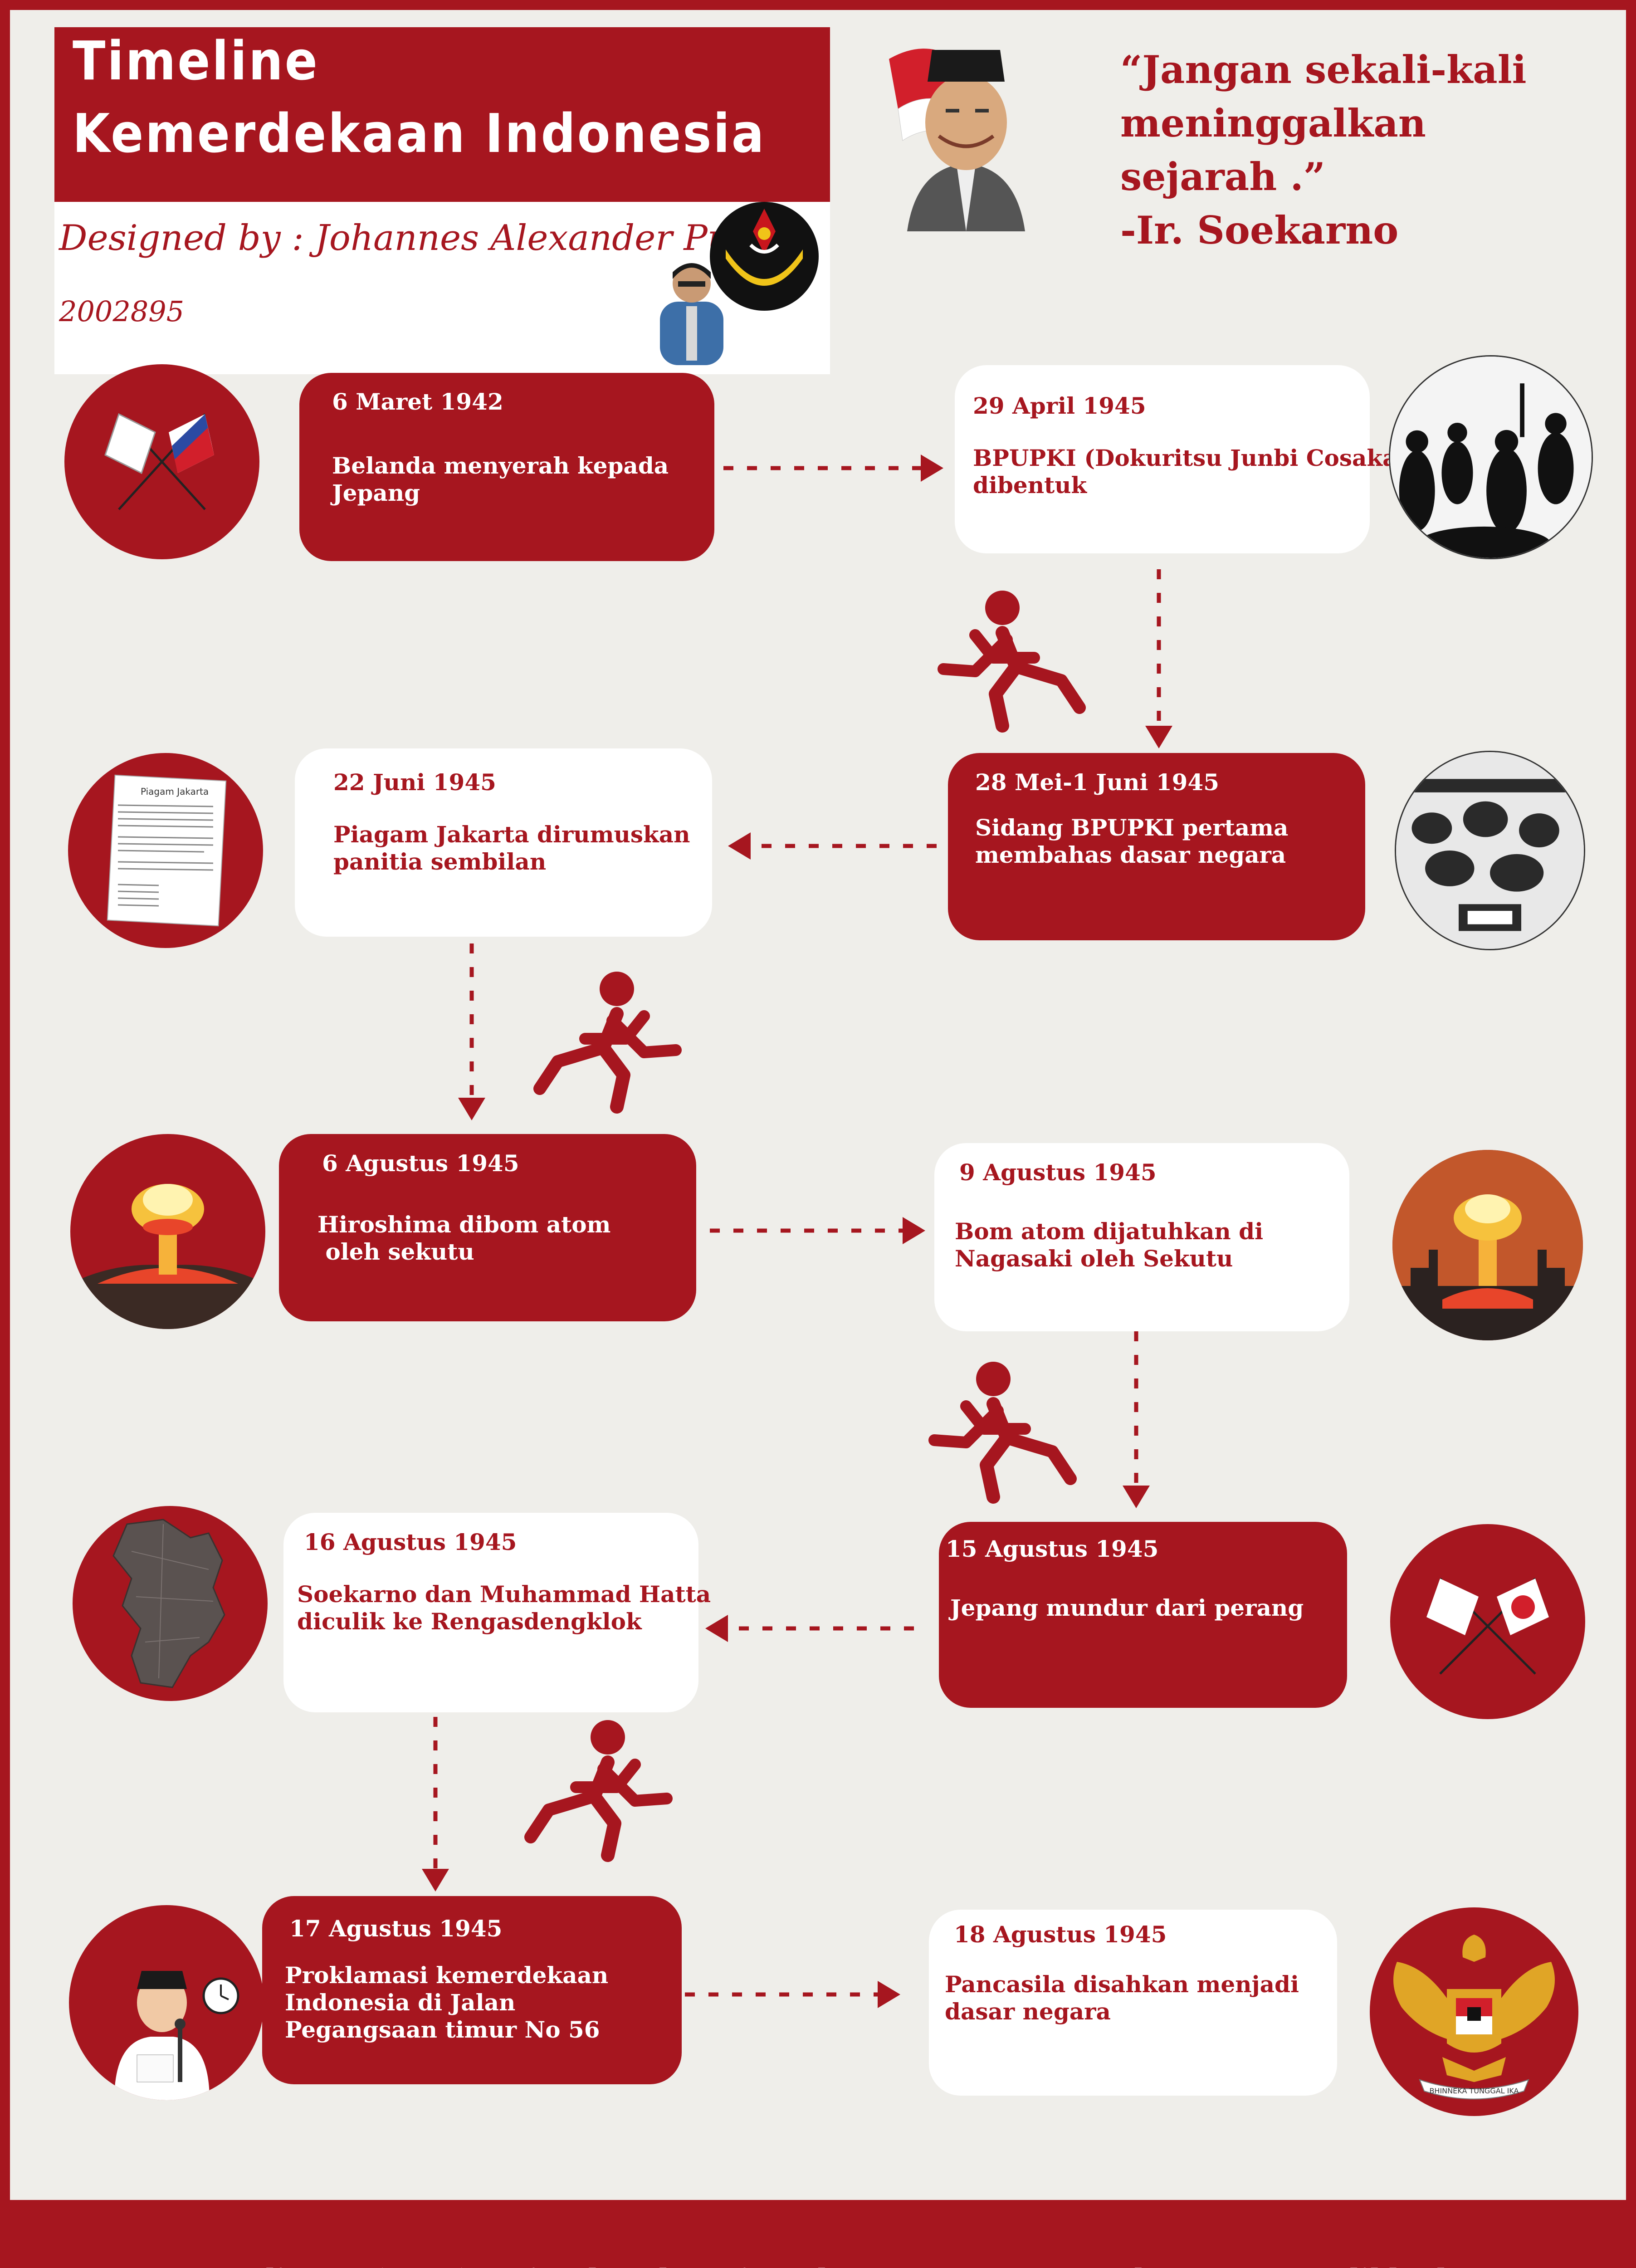 The width and height of the screenshot is (1636, 2268). What do you see at coordinates (167, 1232) in the screenshot?
I see `hiroshima-bomb-icon` at bounding box center [167, 1232].